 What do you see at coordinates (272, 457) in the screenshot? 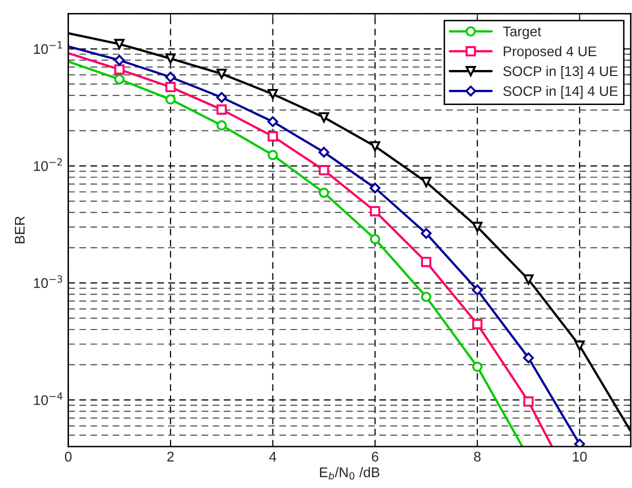
I see `x-tick-label: 4` at bounding box center [272, 457].